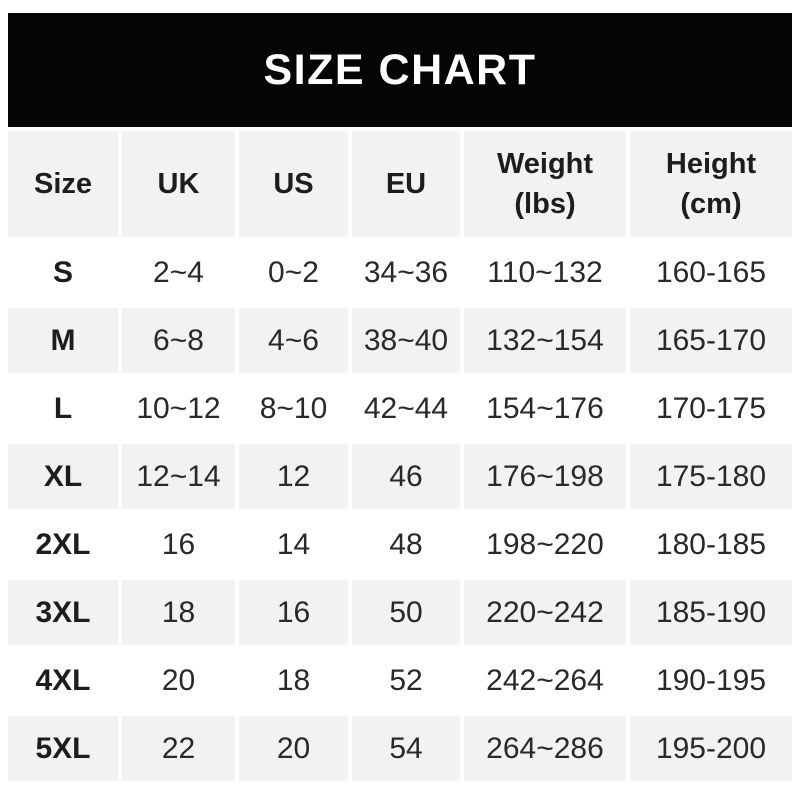  Describe the element at coordinates (711, 184) in the screenshot. I see `col-header-height: Height (cm)` at that location.